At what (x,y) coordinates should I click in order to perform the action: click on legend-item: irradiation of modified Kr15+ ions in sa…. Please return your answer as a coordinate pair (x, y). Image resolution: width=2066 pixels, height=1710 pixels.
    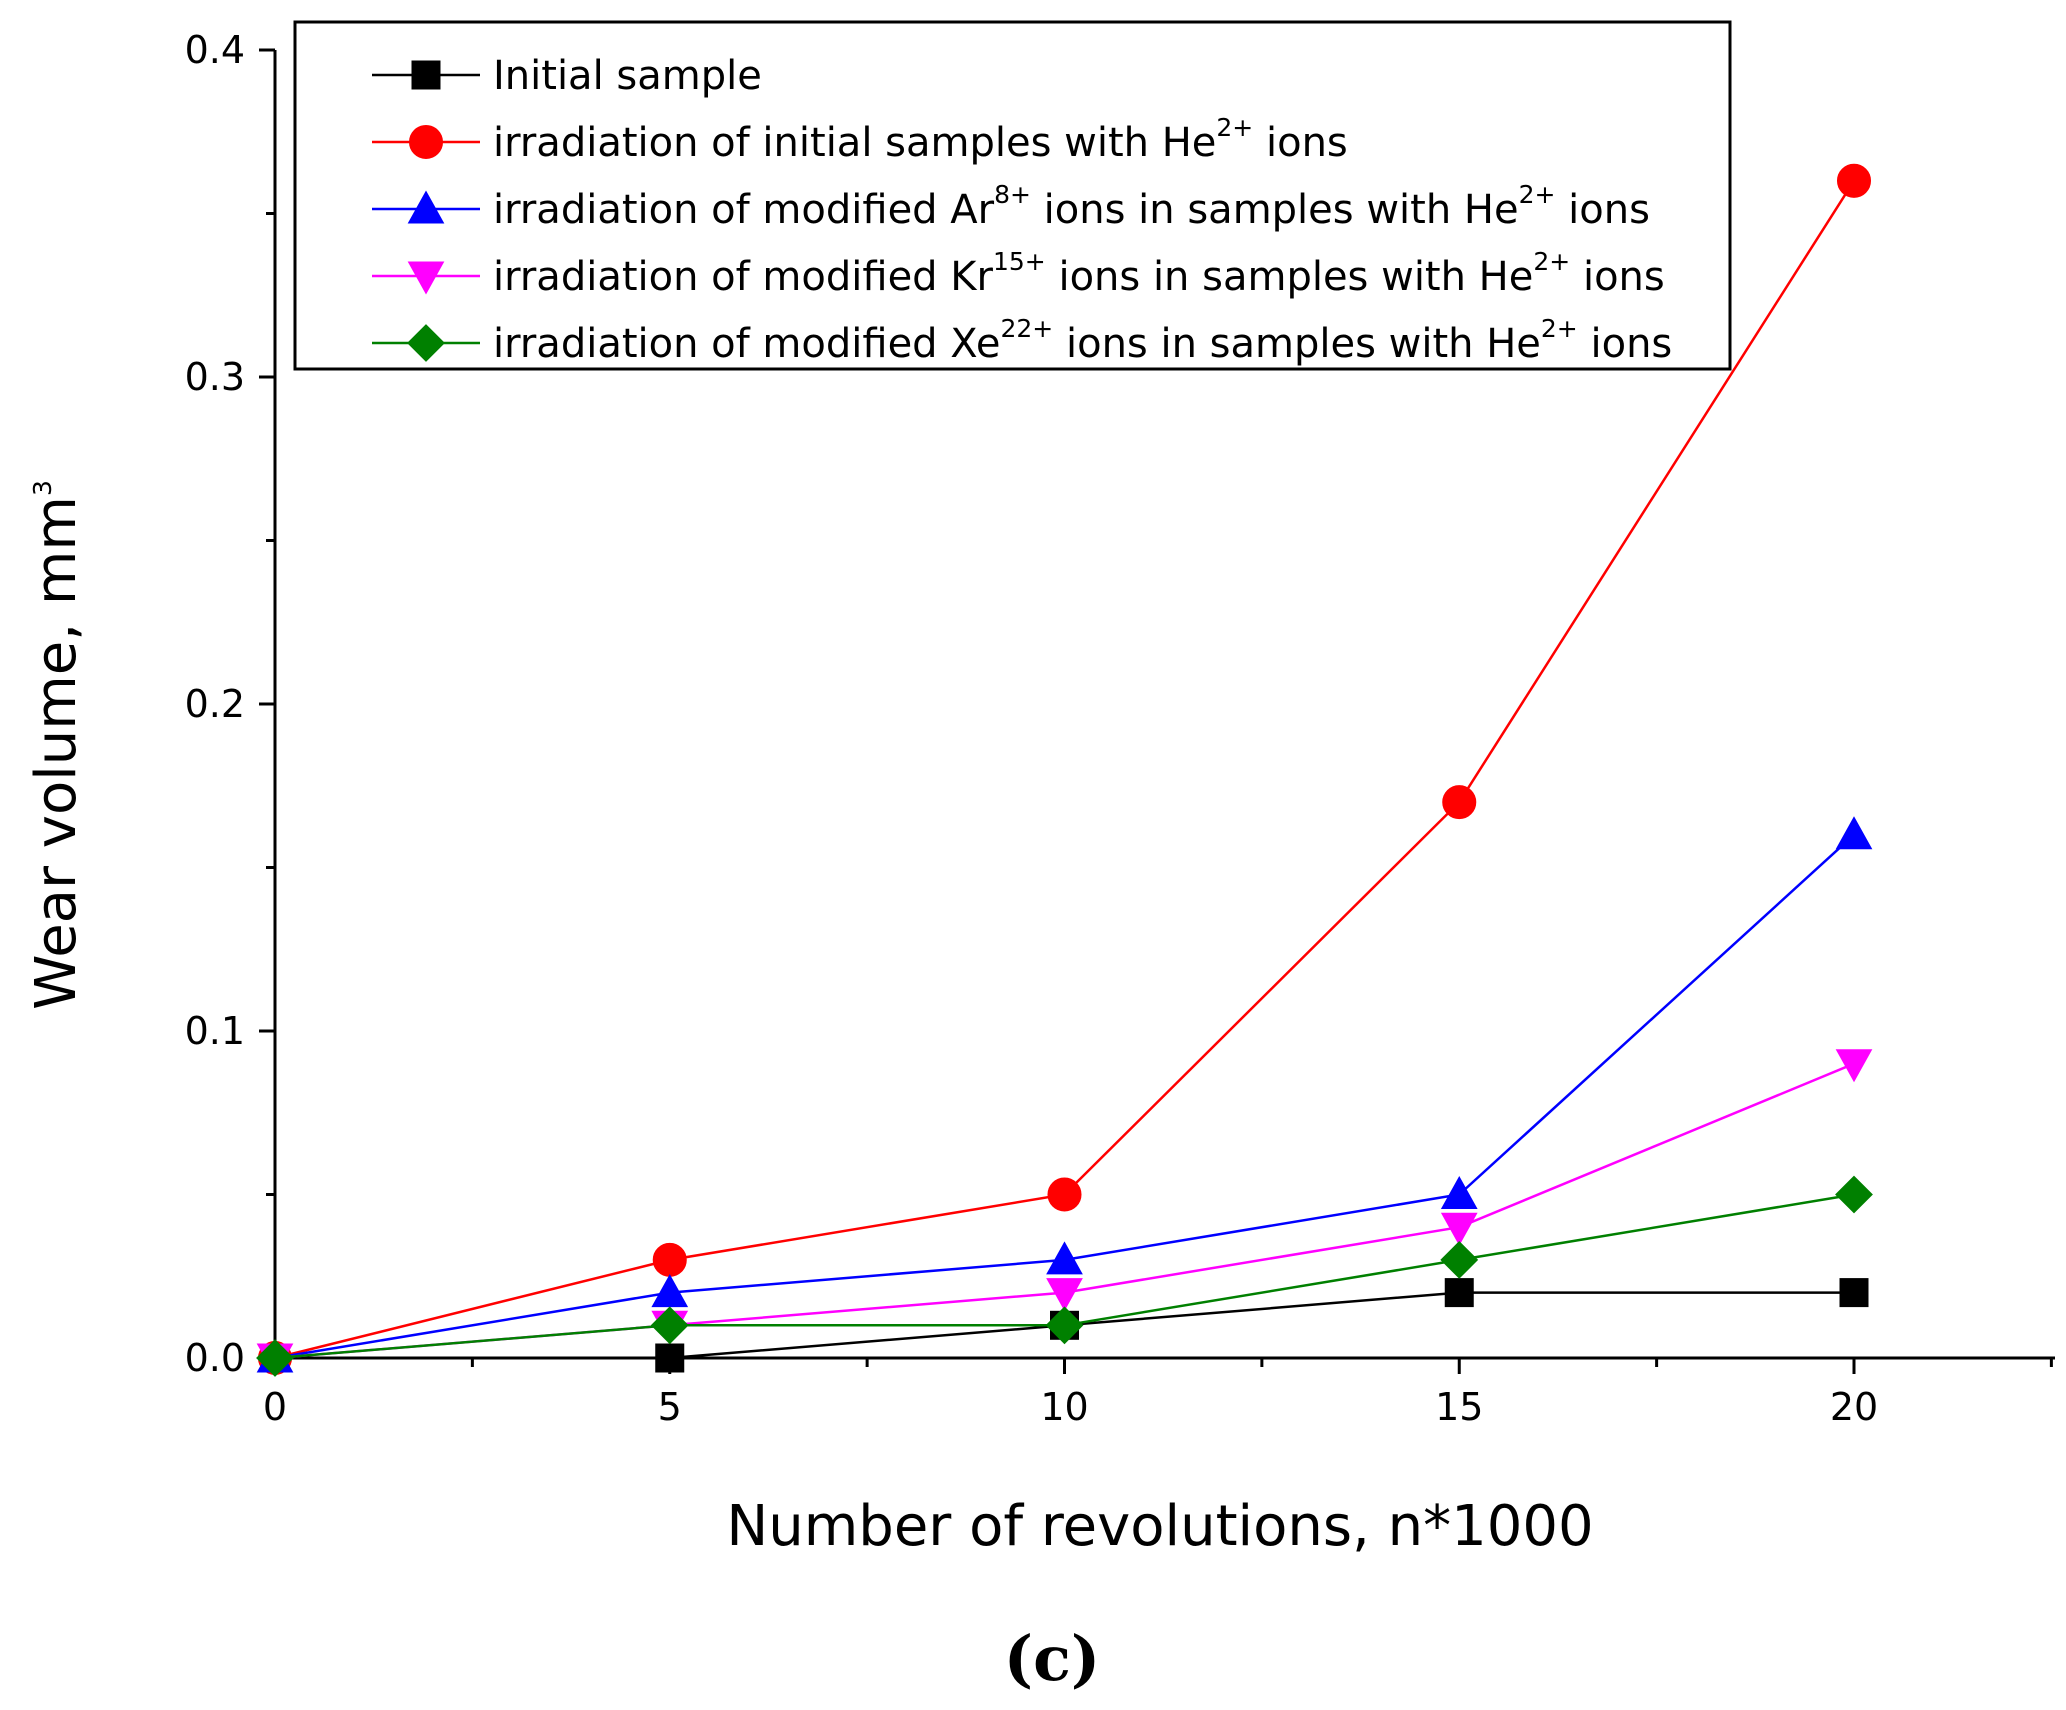
    Looking at the image, I should click on (1018, 273).